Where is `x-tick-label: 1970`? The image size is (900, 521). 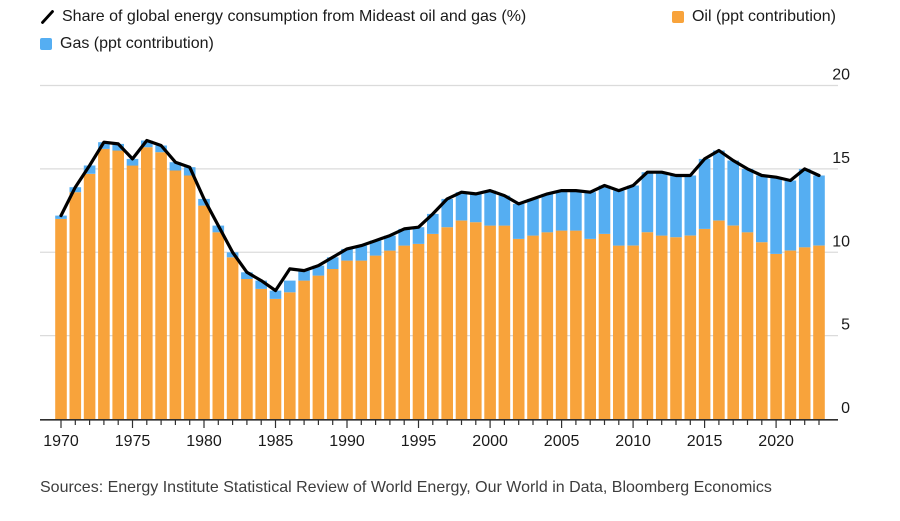
x-tick-label: 1970 is located at coordinates (61, 441).